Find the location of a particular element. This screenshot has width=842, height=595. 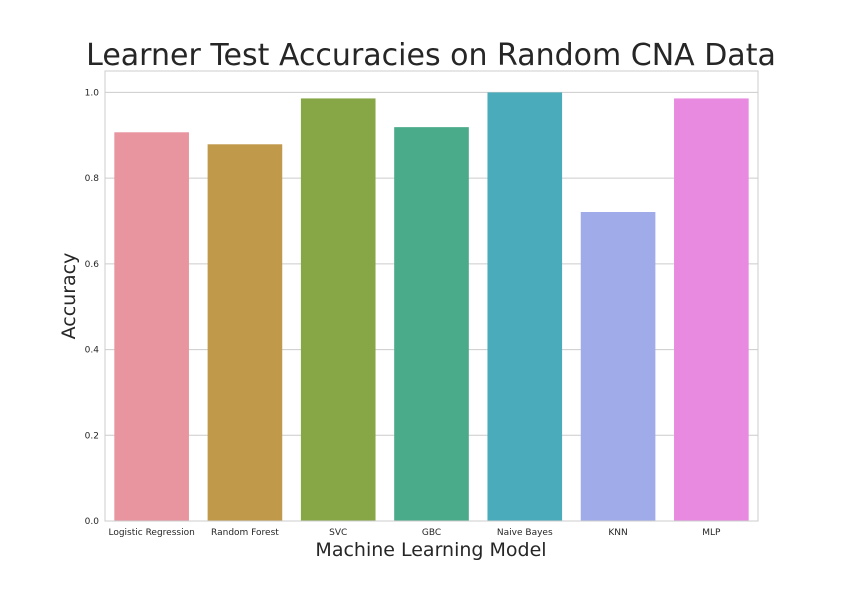

bar-gbc is located at coordinates (431, 324).